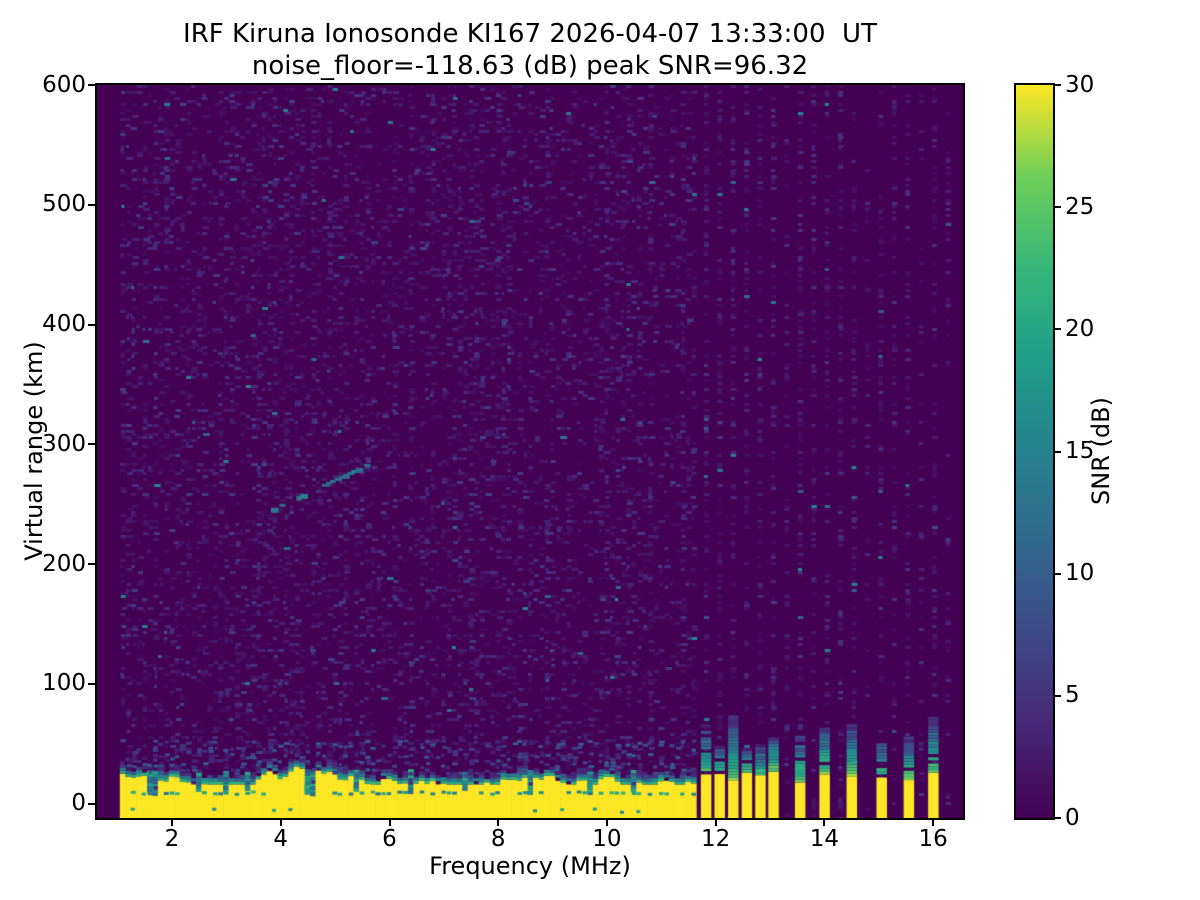  Describe the element at coordinates (530, 866) in the screenshot. I see `x-axis-label: Frequency (MHz)` at that location.